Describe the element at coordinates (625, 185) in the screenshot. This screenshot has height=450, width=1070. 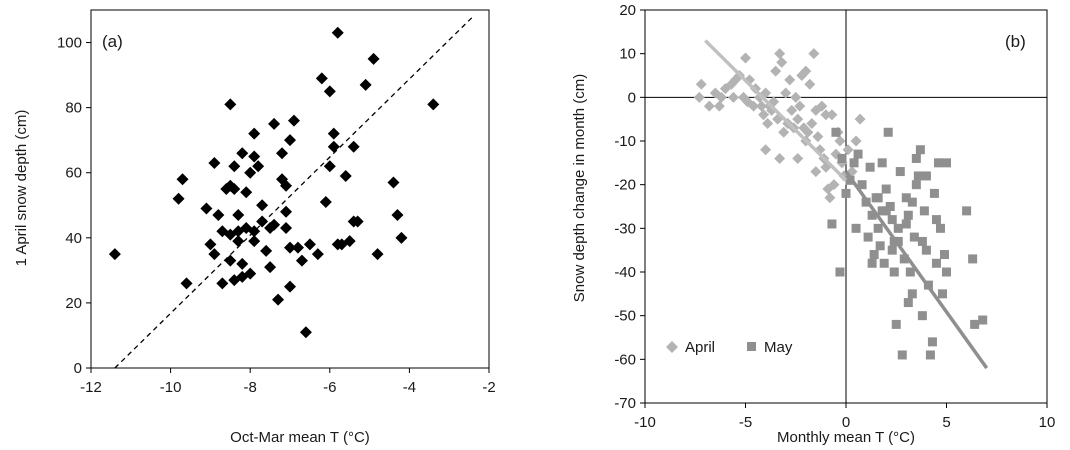
I see `y-tick-label: -20` at that location.